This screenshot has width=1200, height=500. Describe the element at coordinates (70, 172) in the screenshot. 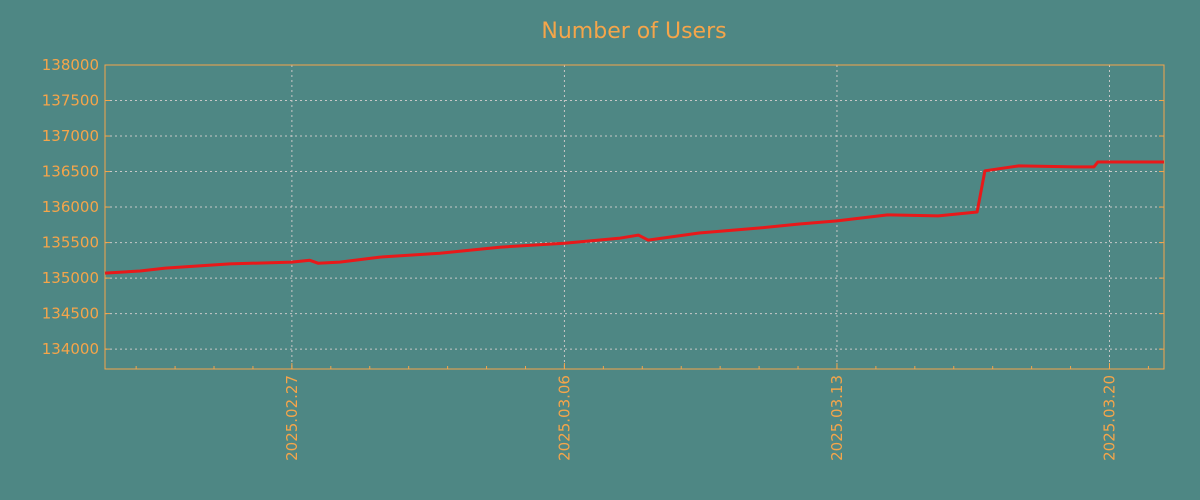

I see `y-tick-label: 136500` at that location.